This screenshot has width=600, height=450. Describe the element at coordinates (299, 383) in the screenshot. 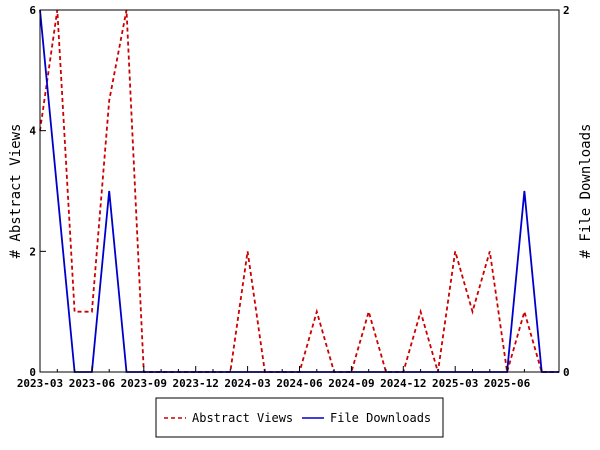

I see `x-tick-label: 2024-06` at that location.